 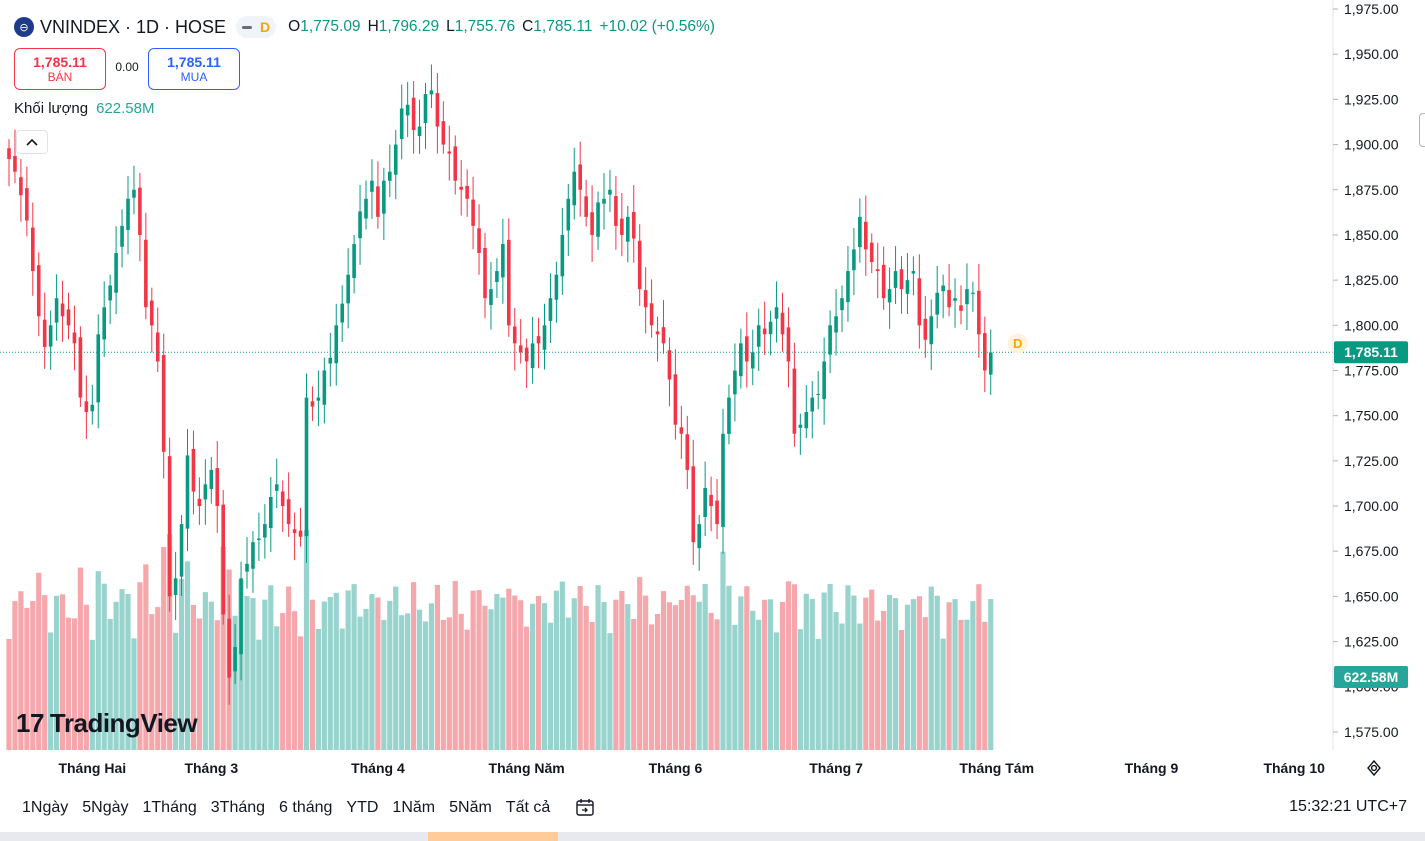 I want to click on range-3m-button: 3Tháng, so click(x=238, y=807).